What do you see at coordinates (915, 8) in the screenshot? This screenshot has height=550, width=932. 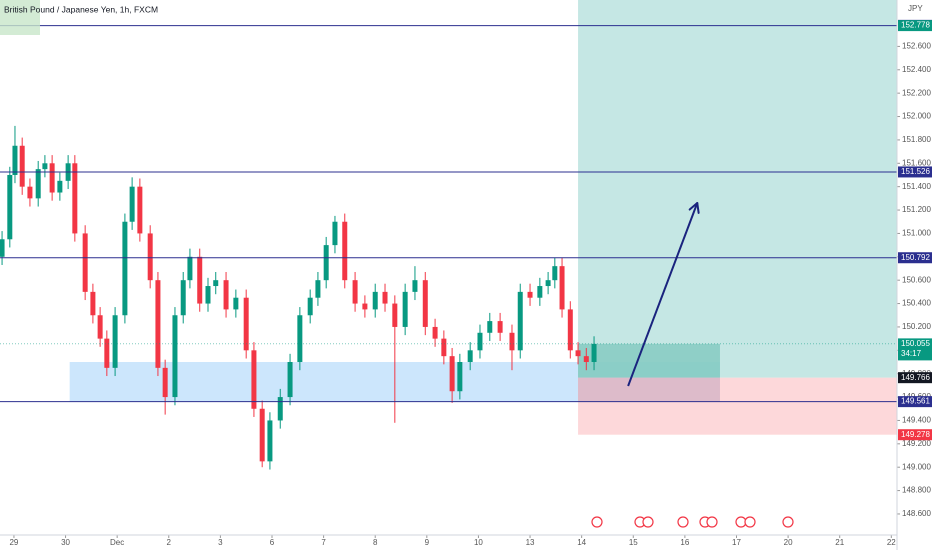 I see `currency-label: JPY` at bounding box center [915, 8].